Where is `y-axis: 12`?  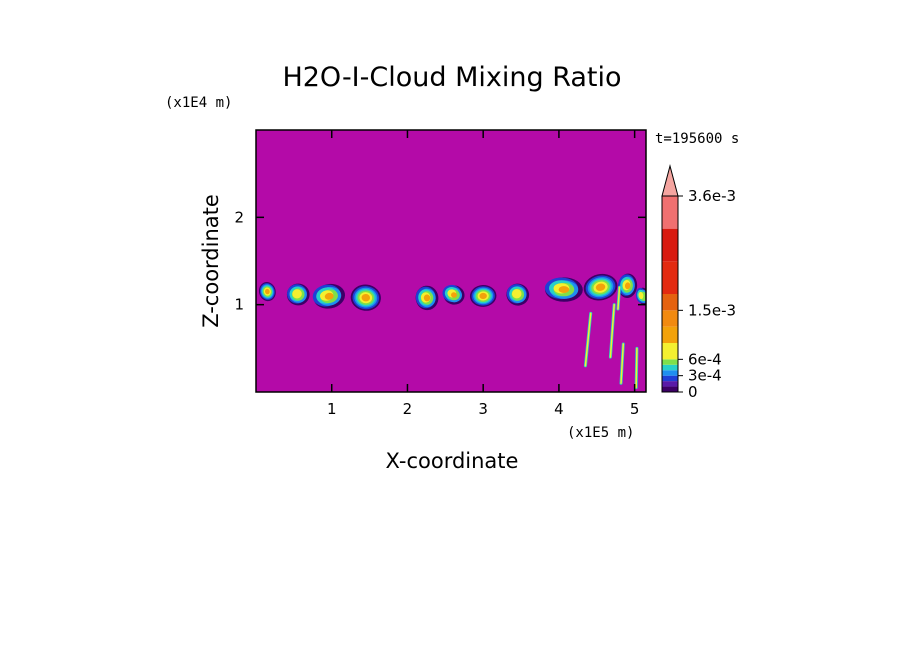 y-axis: 12 is located at coordinates (440, 261).